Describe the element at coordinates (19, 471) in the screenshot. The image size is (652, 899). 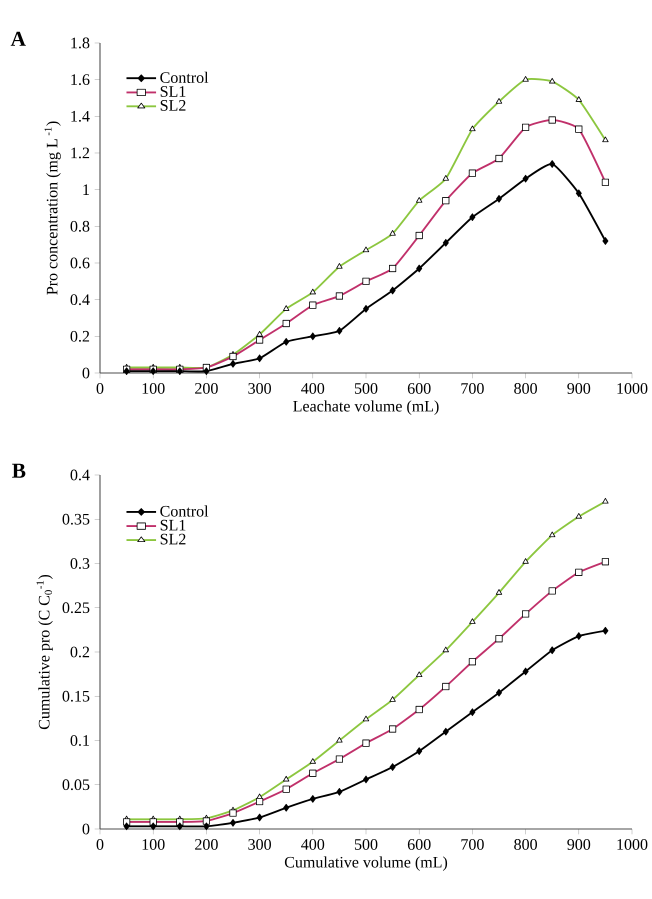
I see `chart-title: B` at that location.